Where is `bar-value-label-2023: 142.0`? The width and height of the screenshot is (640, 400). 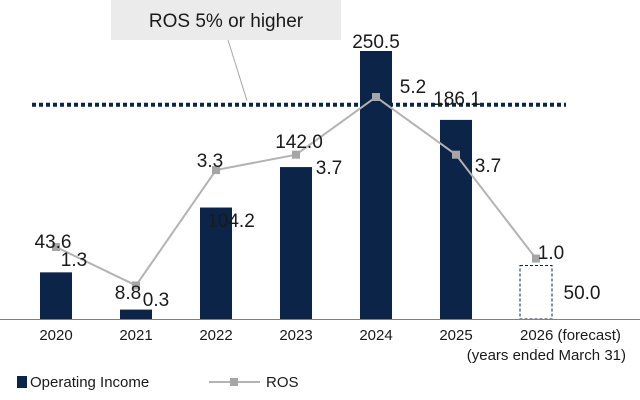 bar-value-label-2023: 142.0 is located at coordinates (299, 142).